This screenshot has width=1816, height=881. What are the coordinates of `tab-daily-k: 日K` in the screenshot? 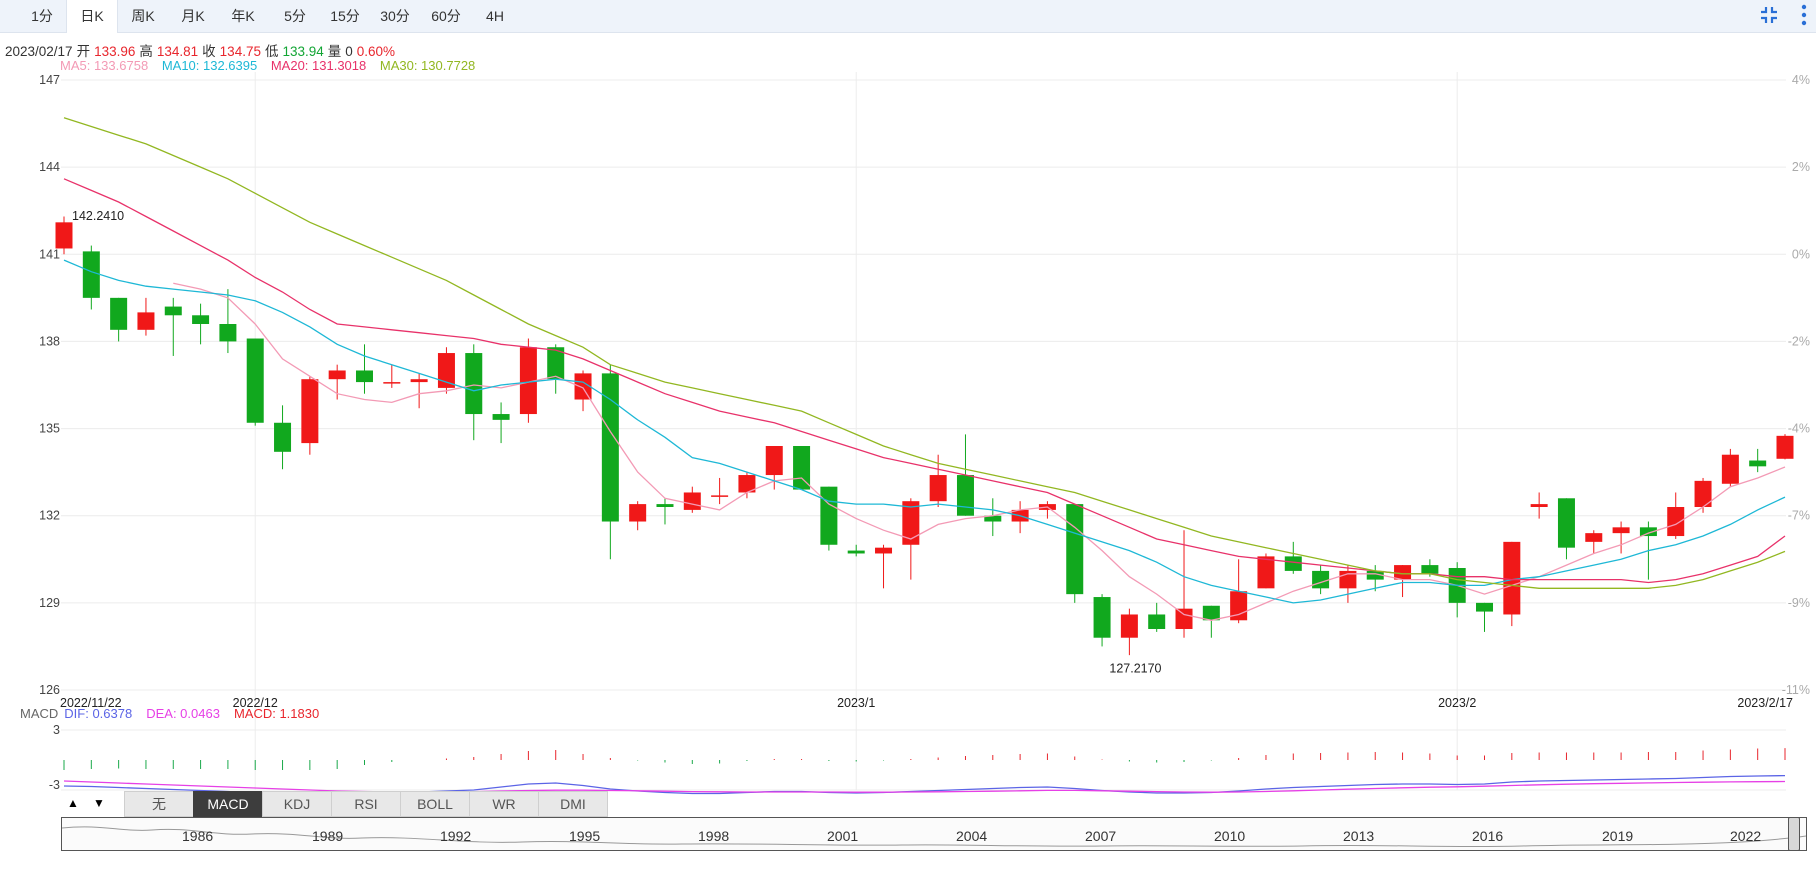 It's located at (92, 16).